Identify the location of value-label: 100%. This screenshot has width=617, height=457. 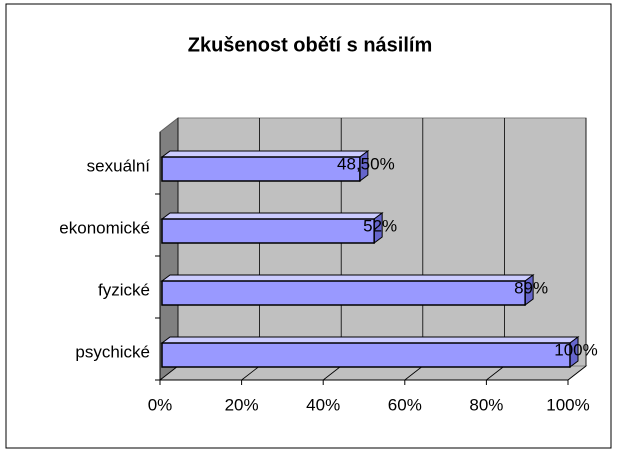
(575, 349).